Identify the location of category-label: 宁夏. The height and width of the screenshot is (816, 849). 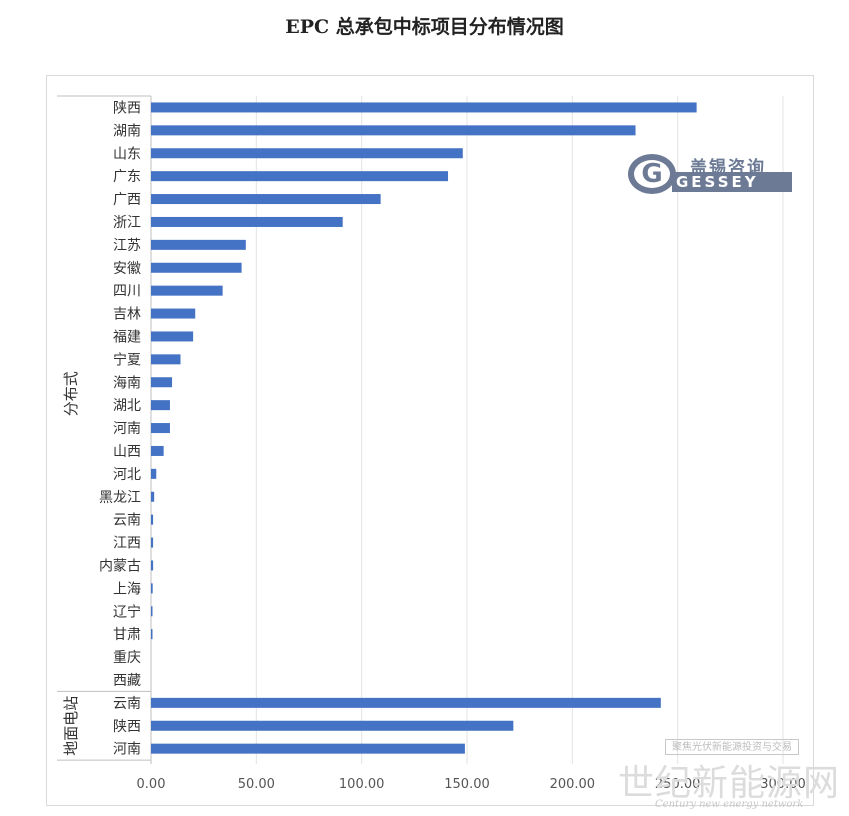
(127, 359).